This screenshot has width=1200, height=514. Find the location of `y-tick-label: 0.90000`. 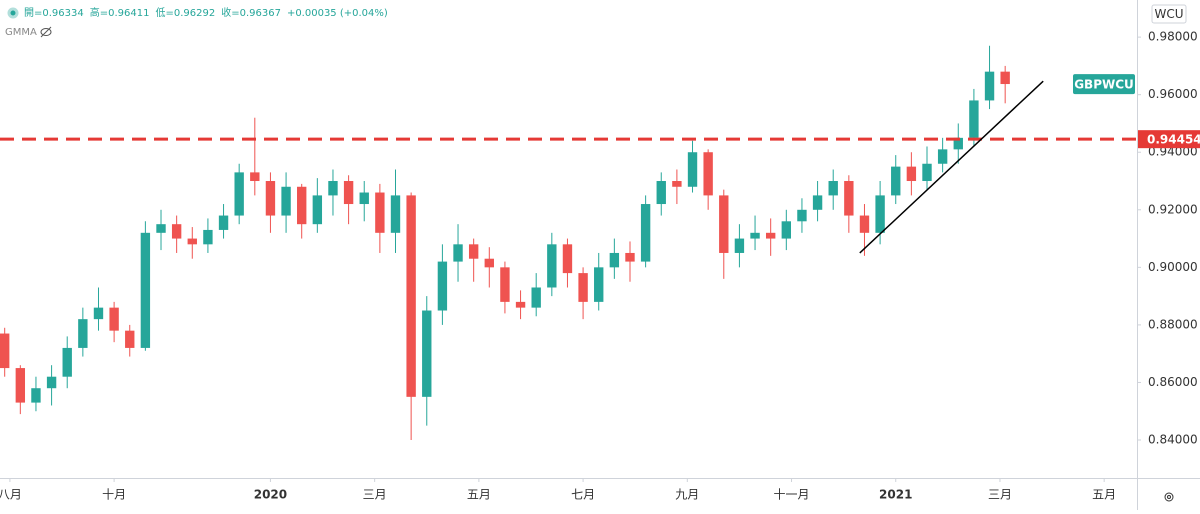

y-tick-label: 0.90000 is located at coordinates (1173, 267).